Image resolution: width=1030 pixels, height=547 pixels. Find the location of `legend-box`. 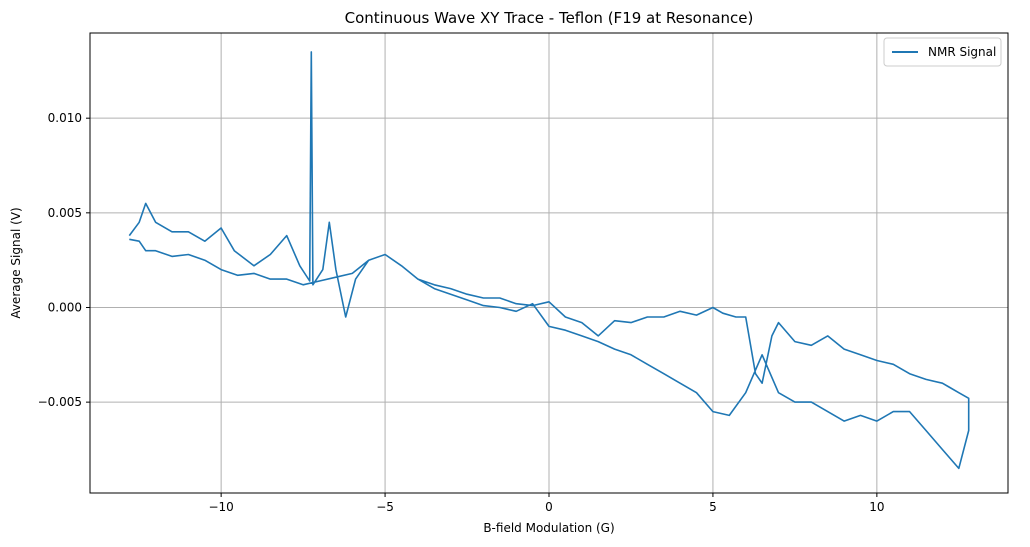

legend-box is located at coordinates (942, 52).